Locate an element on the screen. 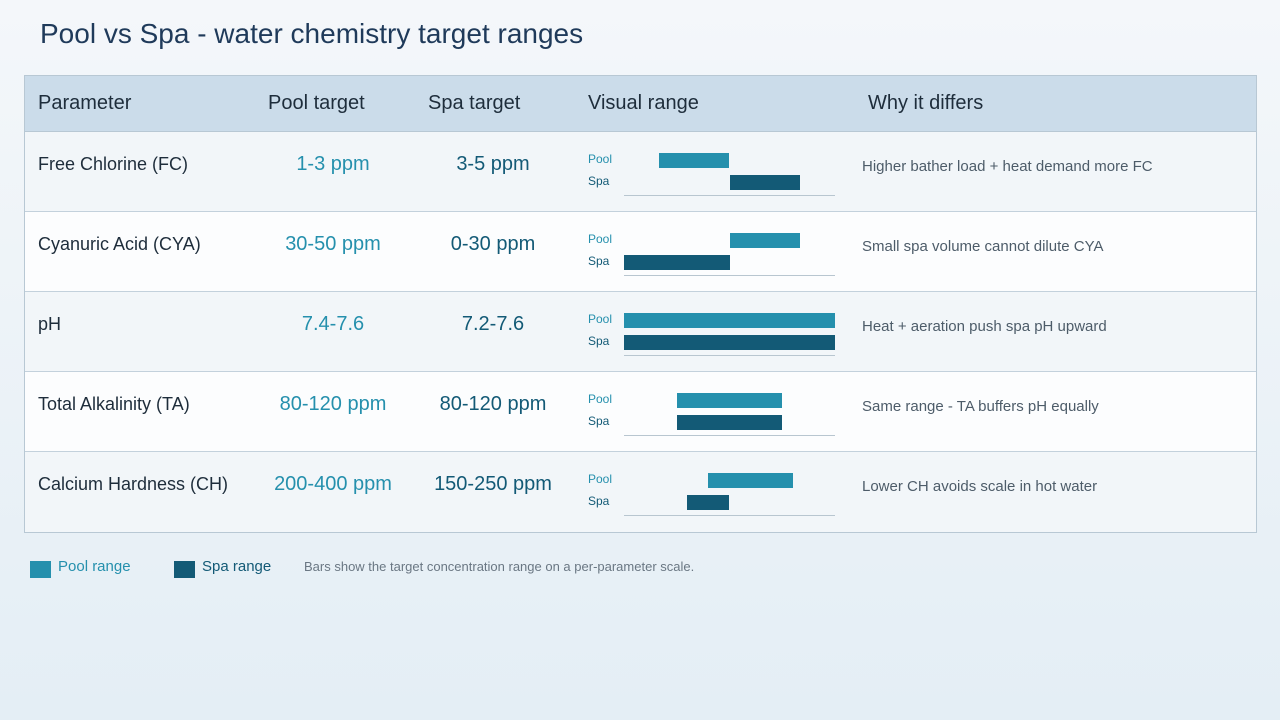 This screenshot has width=1280, height=720. header-why-it-differs: Why it differs is located at coordinates (926, 103).